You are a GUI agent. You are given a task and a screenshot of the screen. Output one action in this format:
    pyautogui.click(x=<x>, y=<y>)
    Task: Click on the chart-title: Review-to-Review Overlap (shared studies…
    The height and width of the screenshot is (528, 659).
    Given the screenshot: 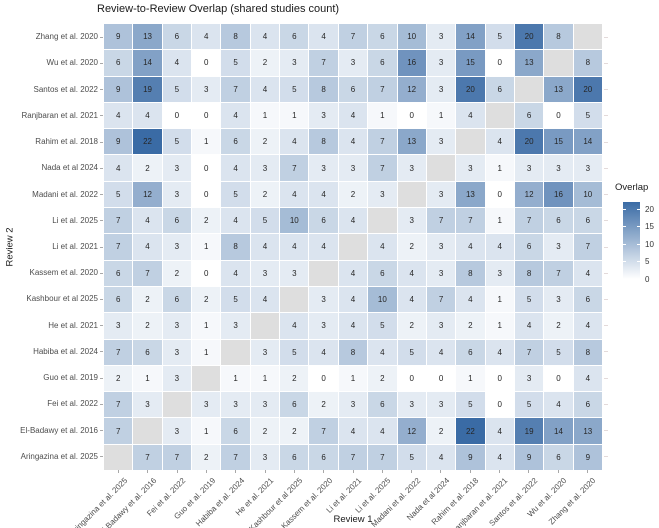 What is the action you would take?
    pyautogui.click(x=218, y=9)
    